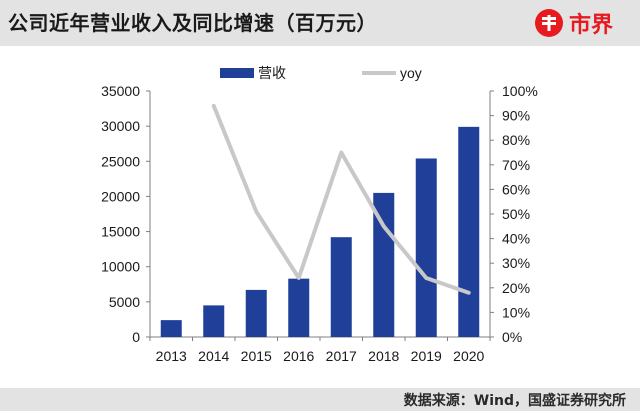 The height and width of the screenshot is (411, 640). Describe the element at coordinates (520, 91) in the screenshot. I see `right-tick-label: 100%` at that location.